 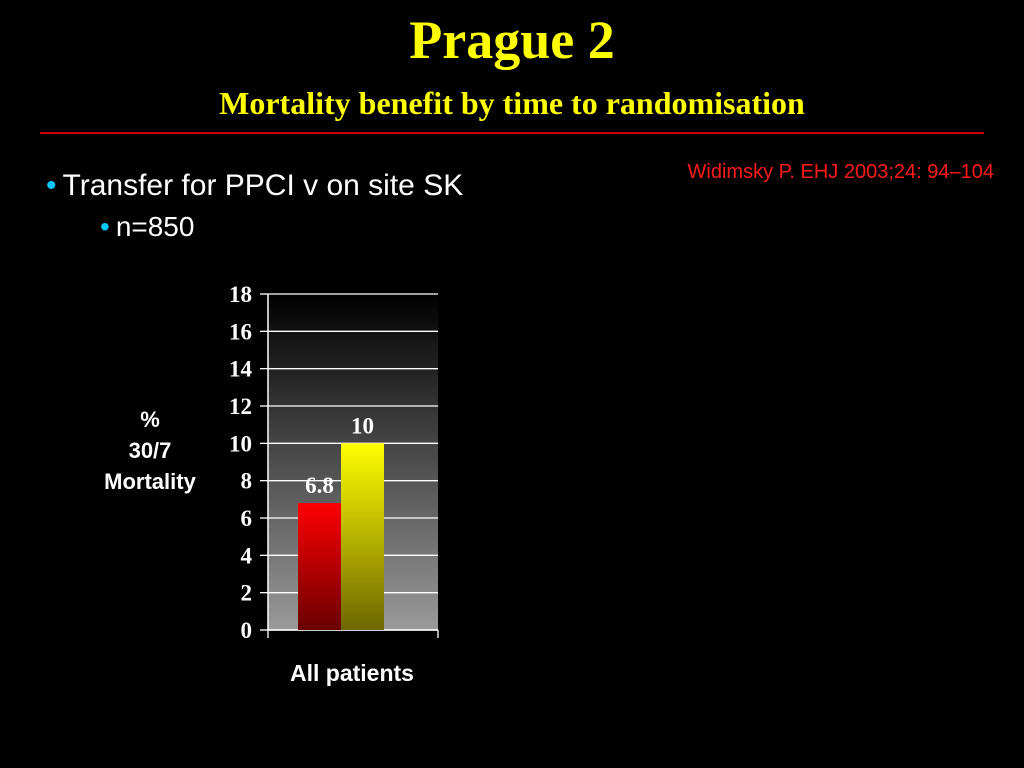 What do you see at coordinates (512, 133) in the screenshot?
I see `title-divider` at bounding box center [512, 133].